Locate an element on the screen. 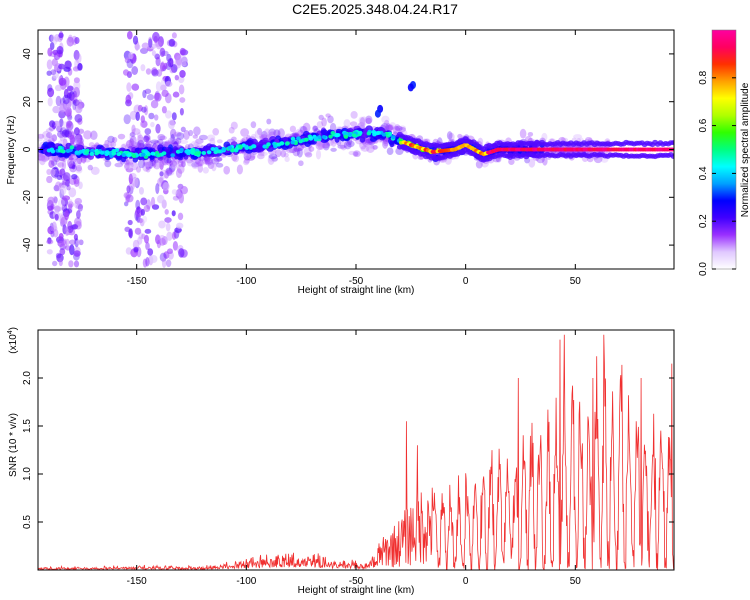 The width and height of the screenshot is (750, 600). snr-x-label: Height of straight line (km) is located at coordinates (356, 590).